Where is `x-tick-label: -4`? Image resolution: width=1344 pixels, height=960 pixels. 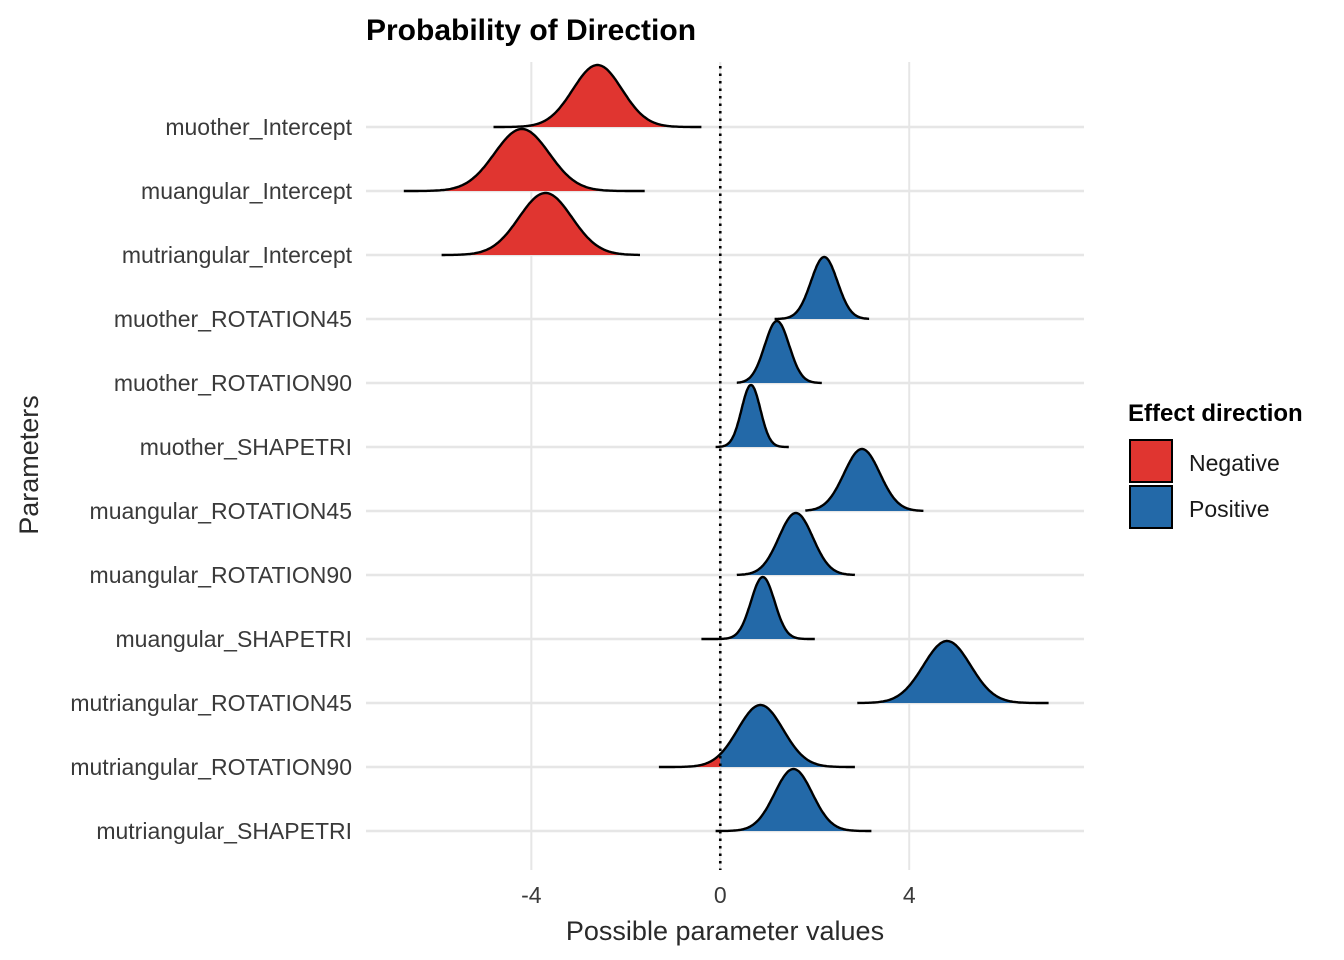 x-tick-label: -4 is located at coordinates (531, 895).